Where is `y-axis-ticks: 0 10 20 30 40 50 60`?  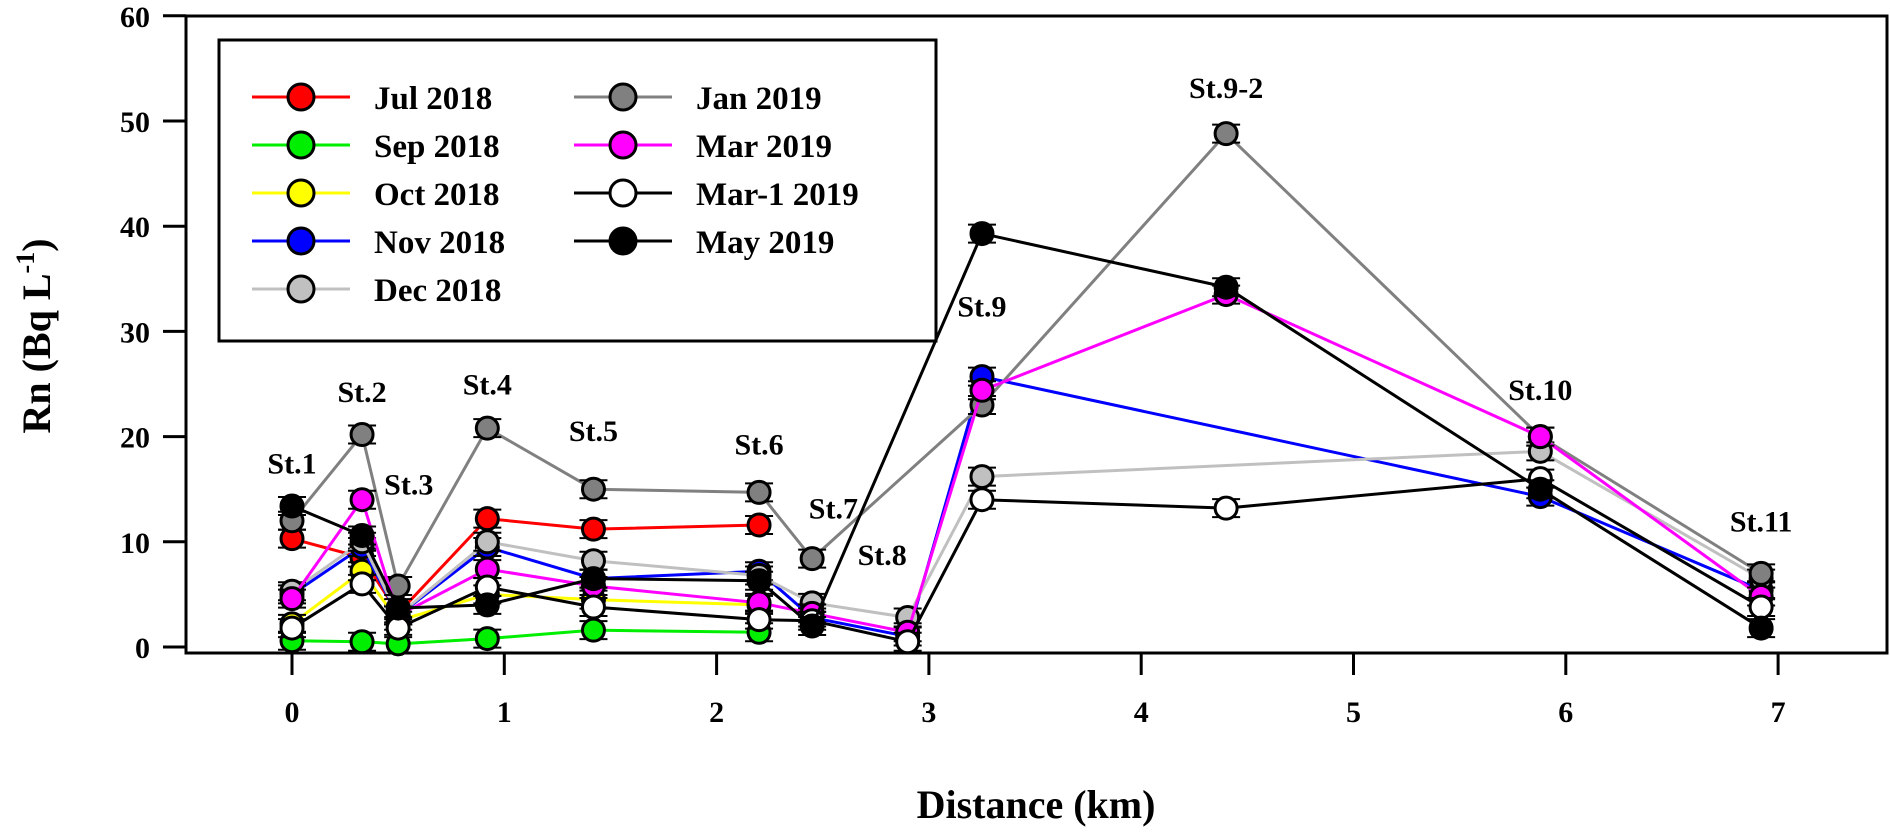
y-axis-ticks: 0 10 20 30 40 50 60 is located at coordinates (153, 333).